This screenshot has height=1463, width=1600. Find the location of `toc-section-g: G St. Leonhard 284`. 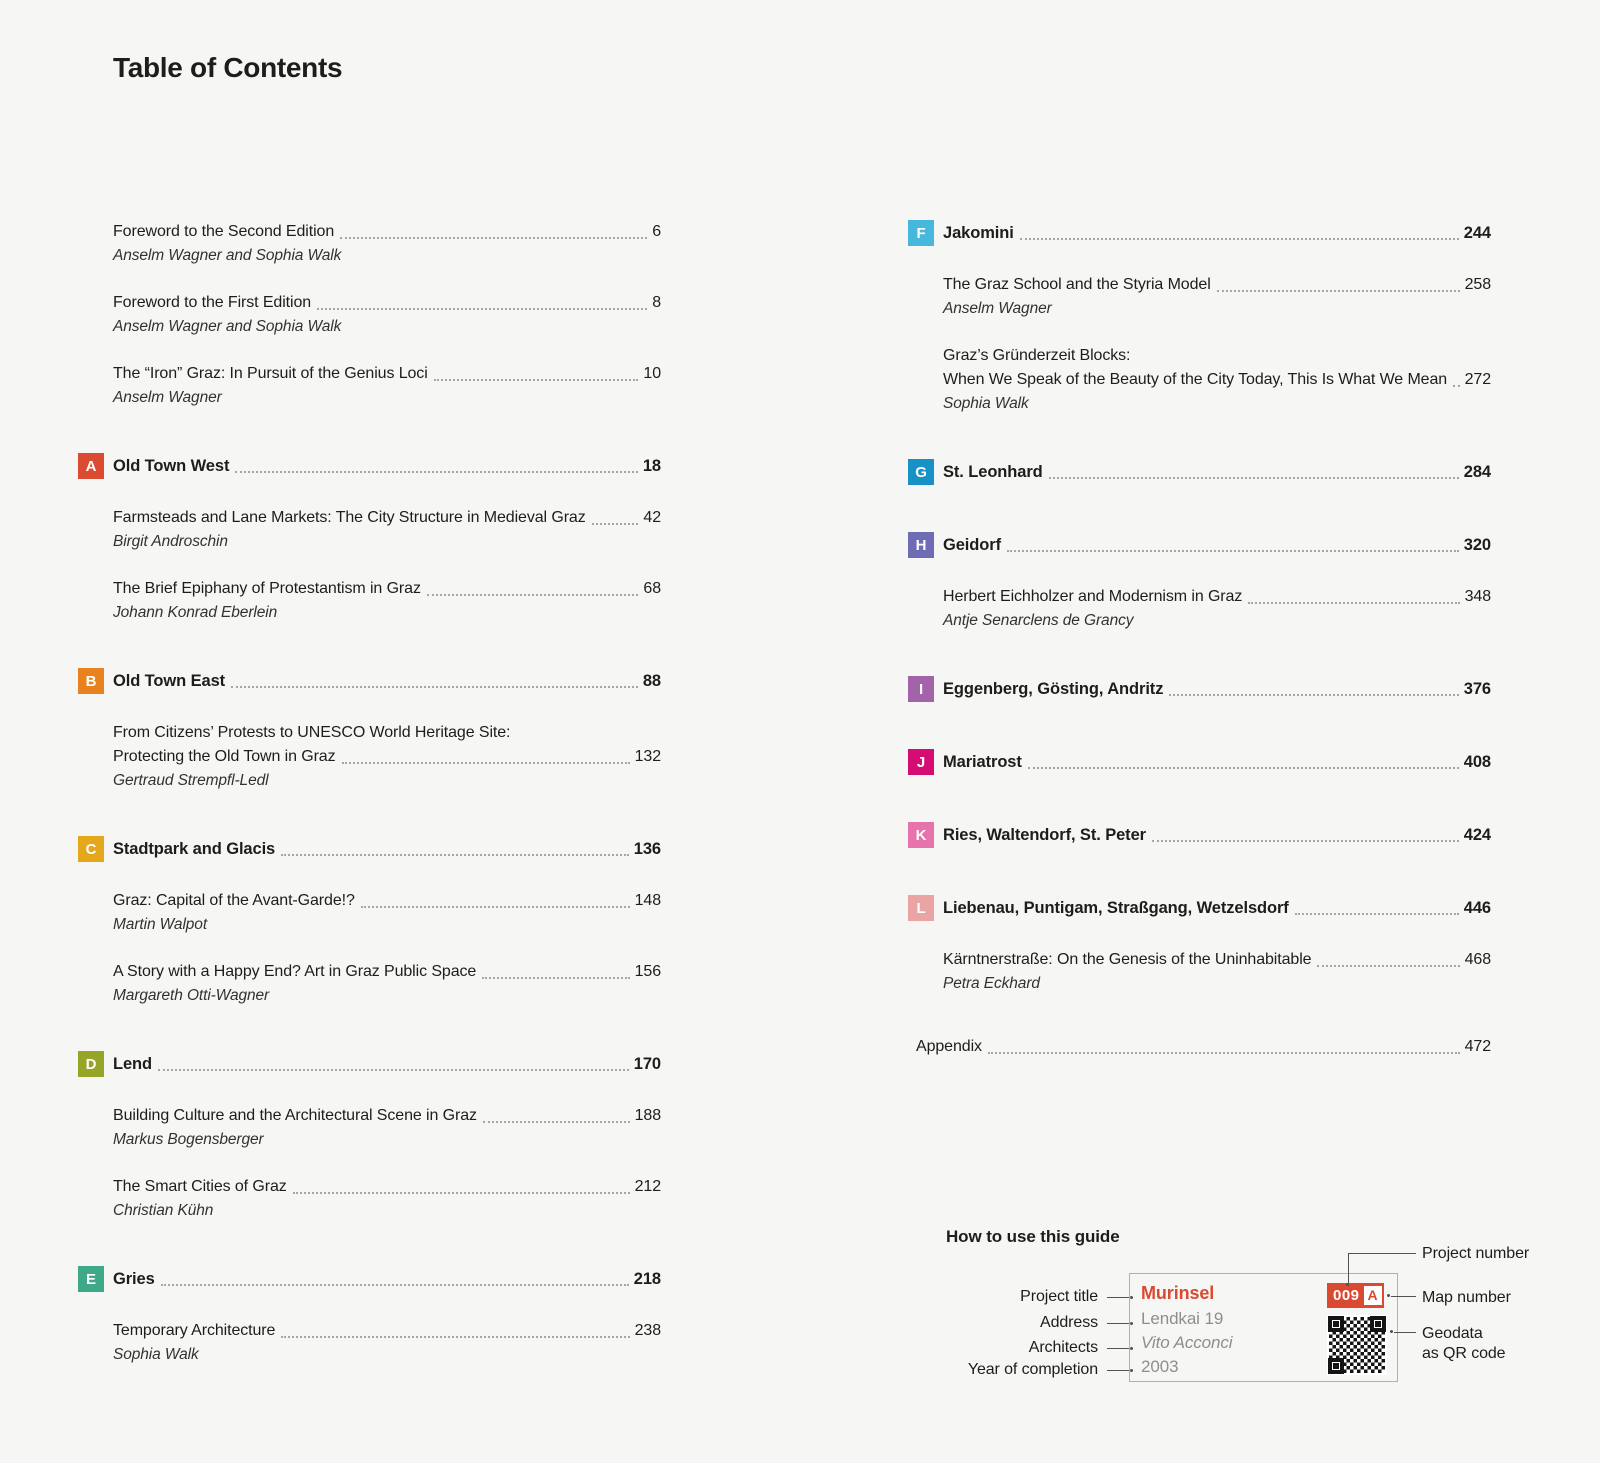

toc-section-g: G St. Leonhard 284 is located at coordinates (1199, 472).